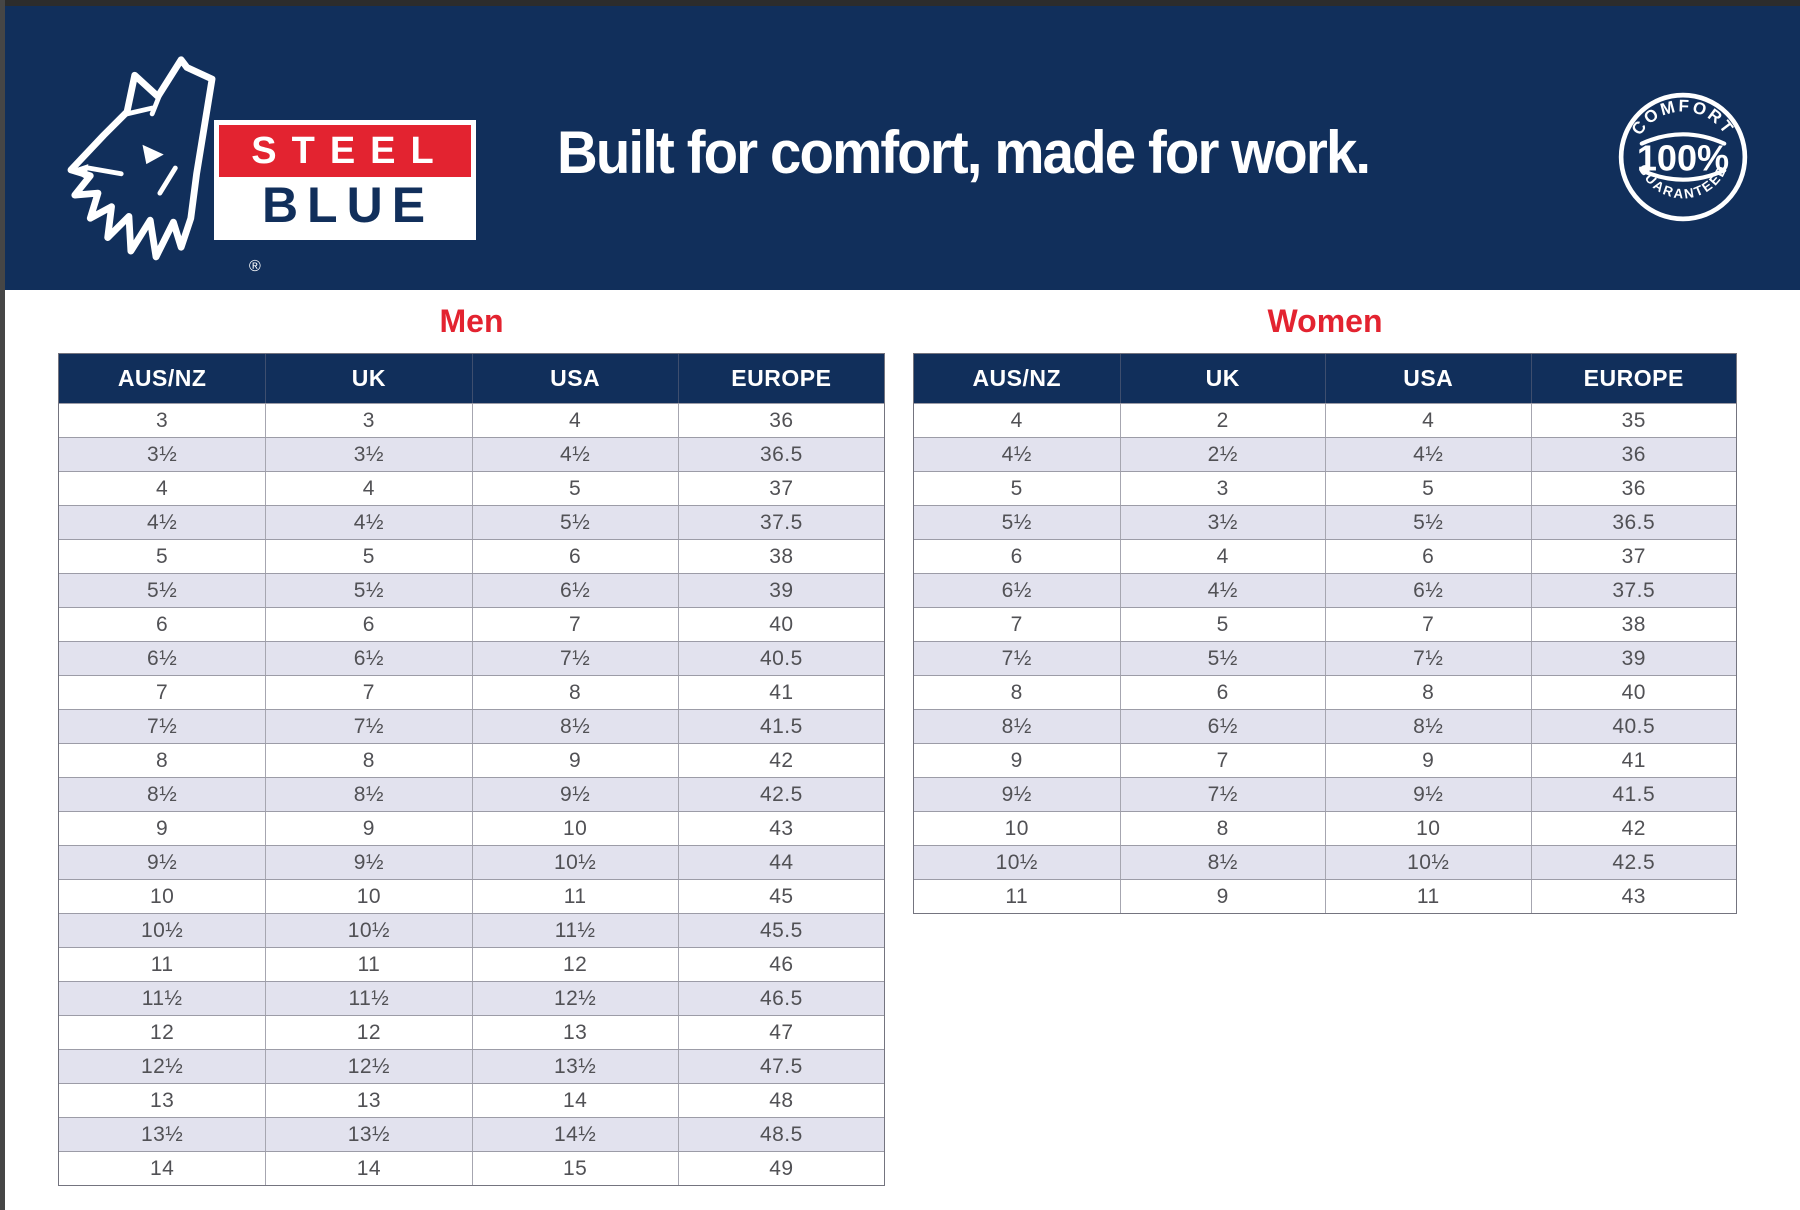 The height and width of the screenshot is (1210, 1800). Describe the element at coordinates (471, 658) in the screenshot. I see `table-row: 6½ 6½ 7½ 40.5` at that location.